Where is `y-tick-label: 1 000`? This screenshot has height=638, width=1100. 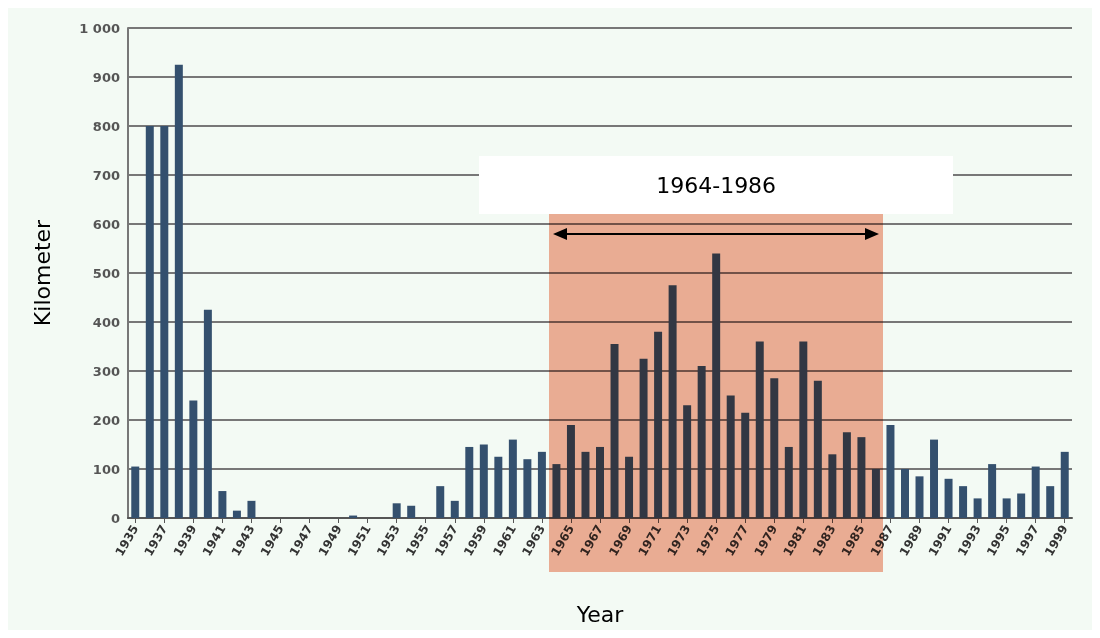 y-tick-label: 1 000 is located at coordinates (99, 28).